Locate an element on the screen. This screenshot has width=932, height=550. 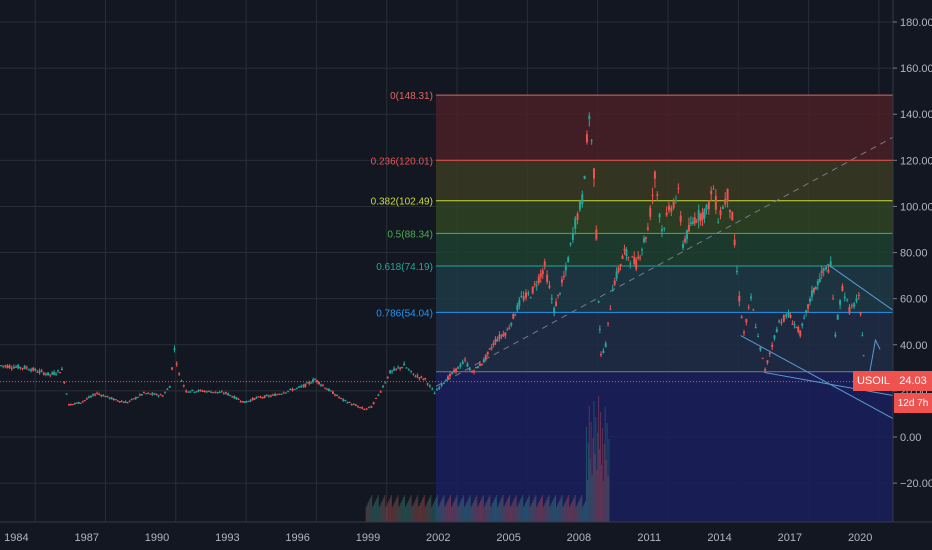
price-tick-label: 100.00 is located at coordinates (916, 207).